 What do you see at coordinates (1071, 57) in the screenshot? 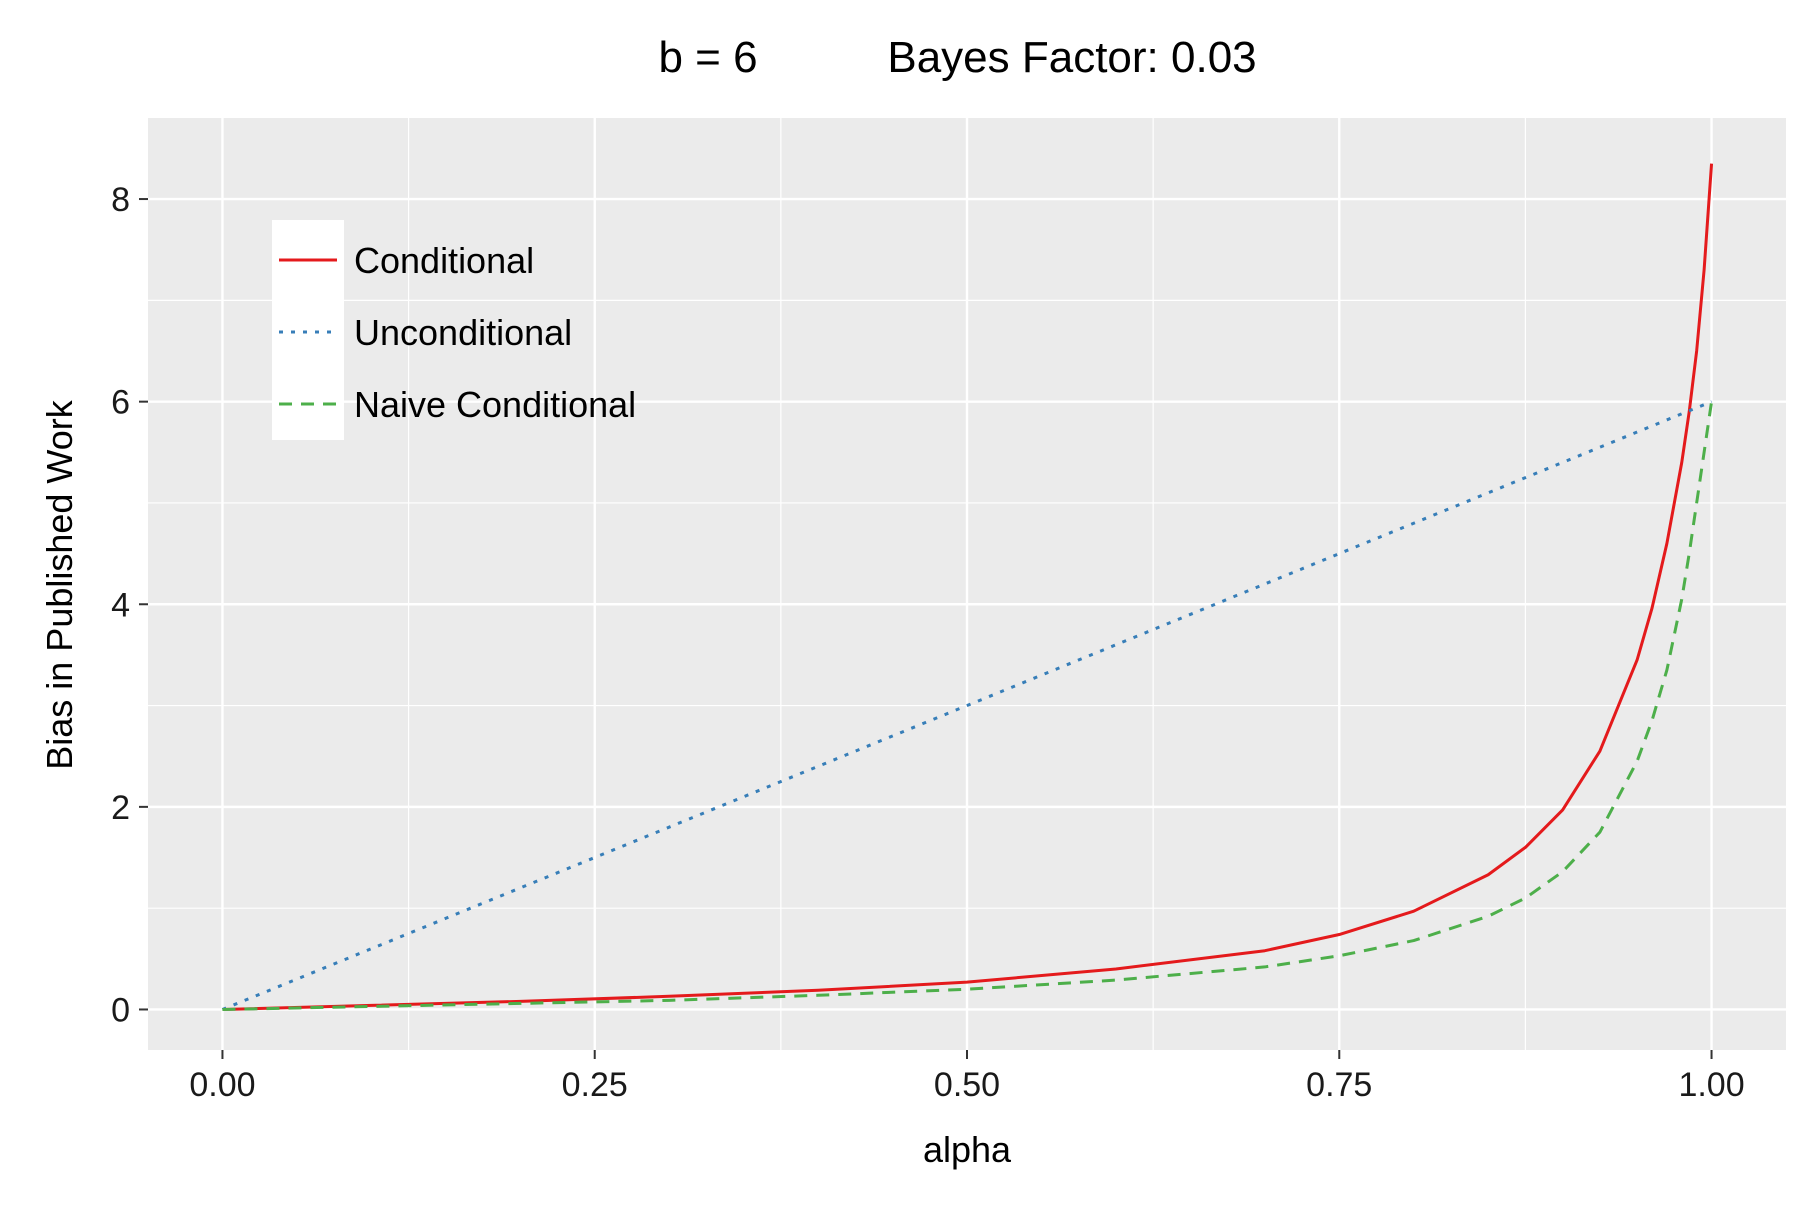
I see `chart-subtitle: Bayes Factor: 0.03` at bounding box center [1071, 57].